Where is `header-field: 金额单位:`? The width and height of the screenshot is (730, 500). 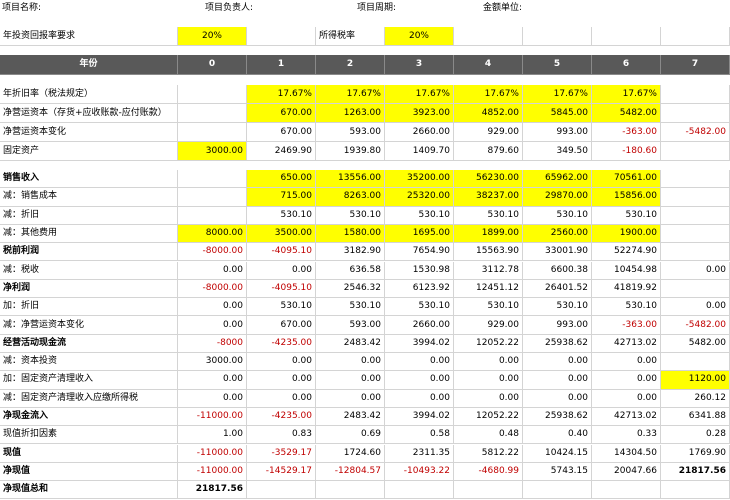 header-field: 金额单位: is located at coordinates (503, 8).